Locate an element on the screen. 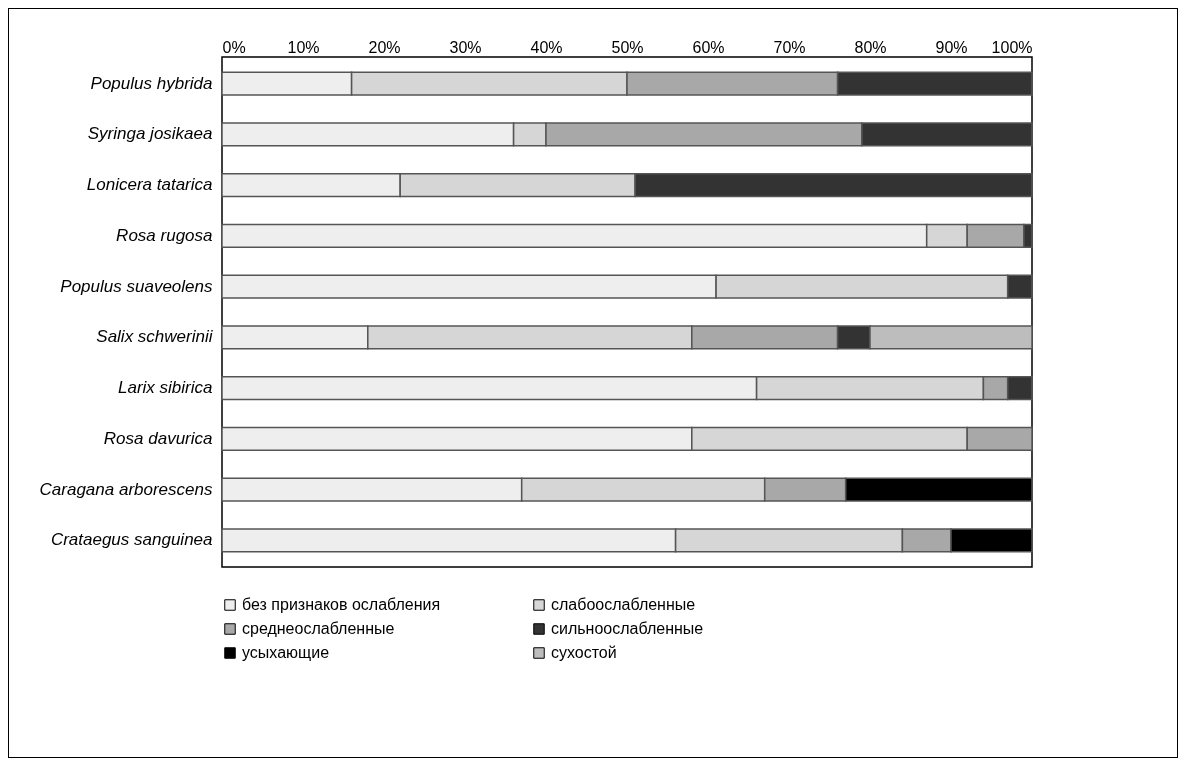  x-tick-label: 60% is located at coordinates (708, 47).